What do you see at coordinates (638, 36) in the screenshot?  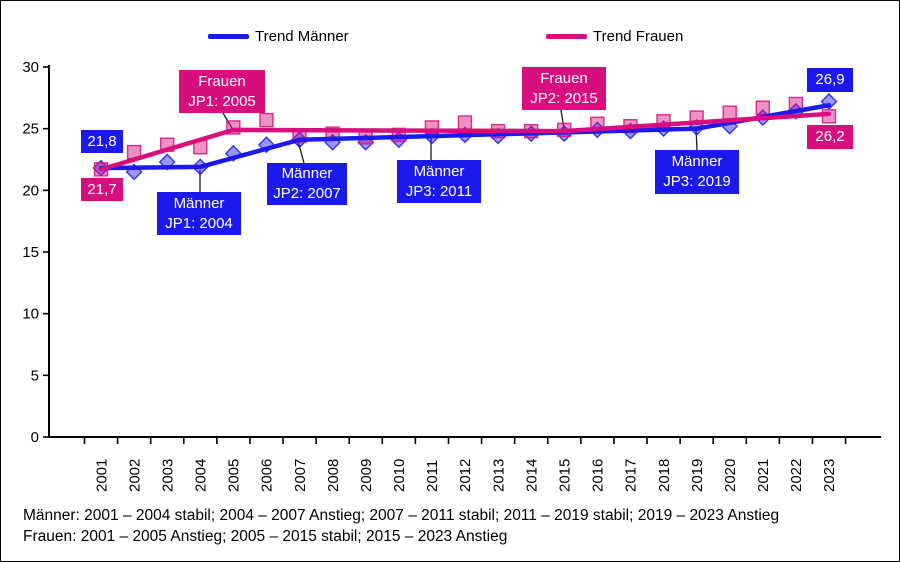 I see `legend-label-frauen: Trend Frauen` at bounding box center [638, 36].